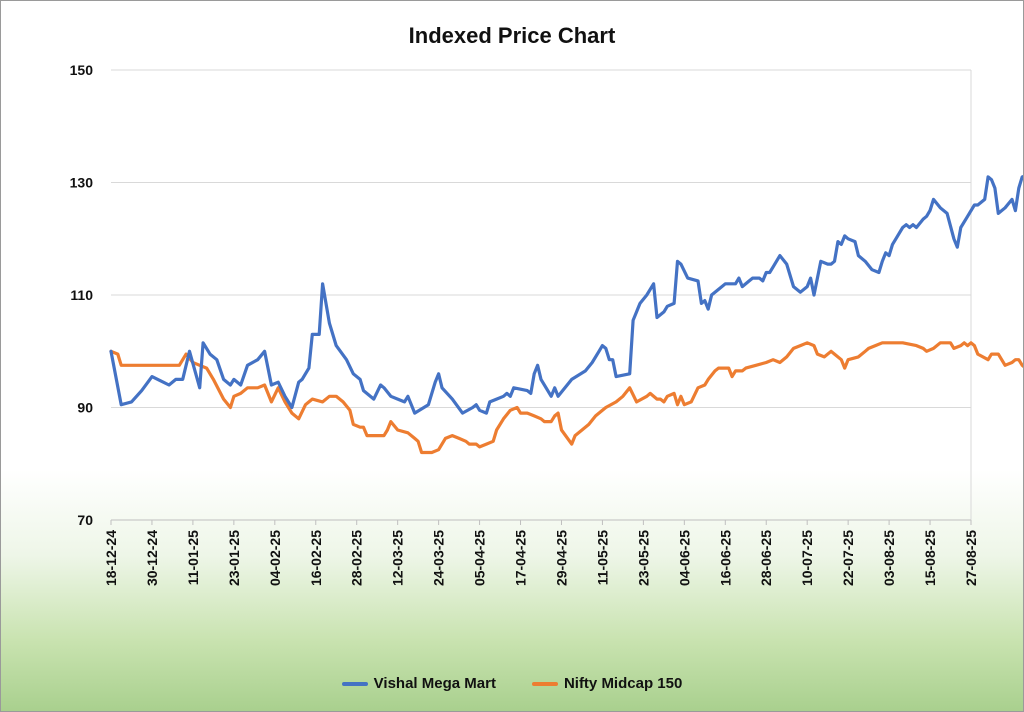 The width and height of the screenshot is (1024, 712). I want to click on y-tick-label: 110, so click(81, 295).